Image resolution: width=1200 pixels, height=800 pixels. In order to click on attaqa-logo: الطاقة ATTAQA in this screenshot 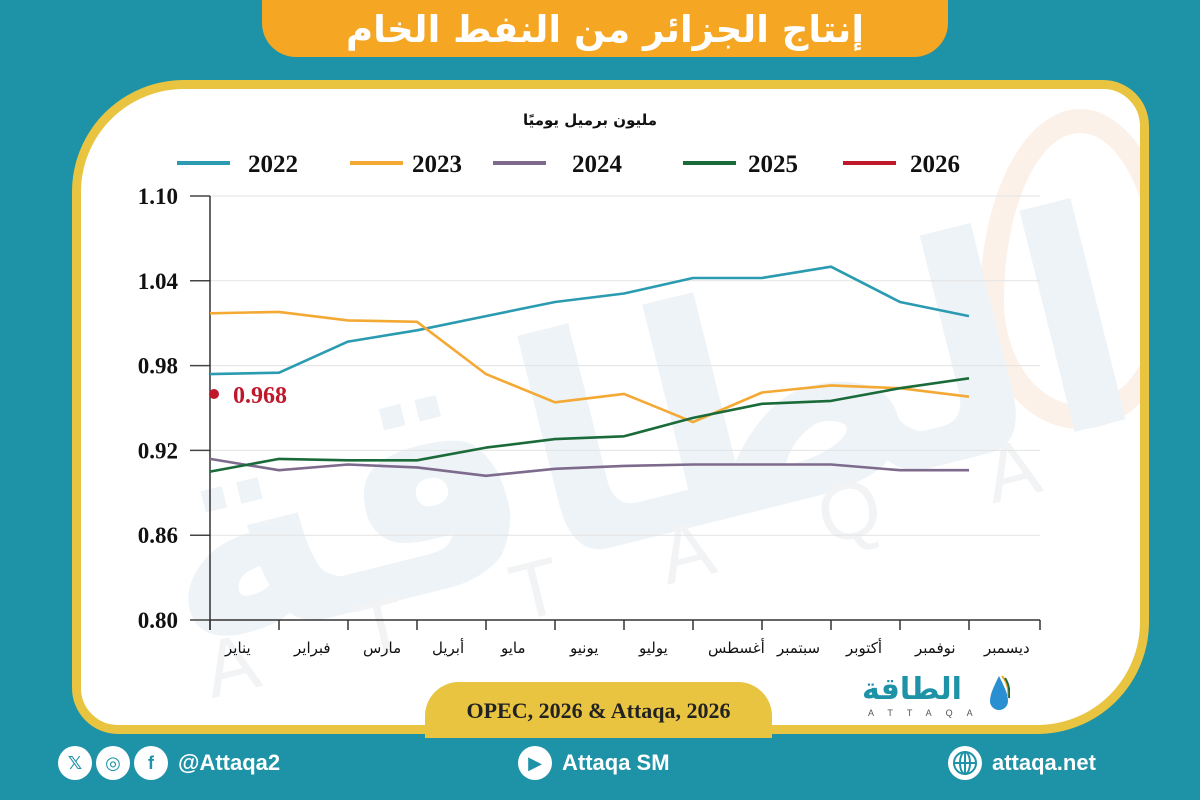, I will do `click(937, 698)`.